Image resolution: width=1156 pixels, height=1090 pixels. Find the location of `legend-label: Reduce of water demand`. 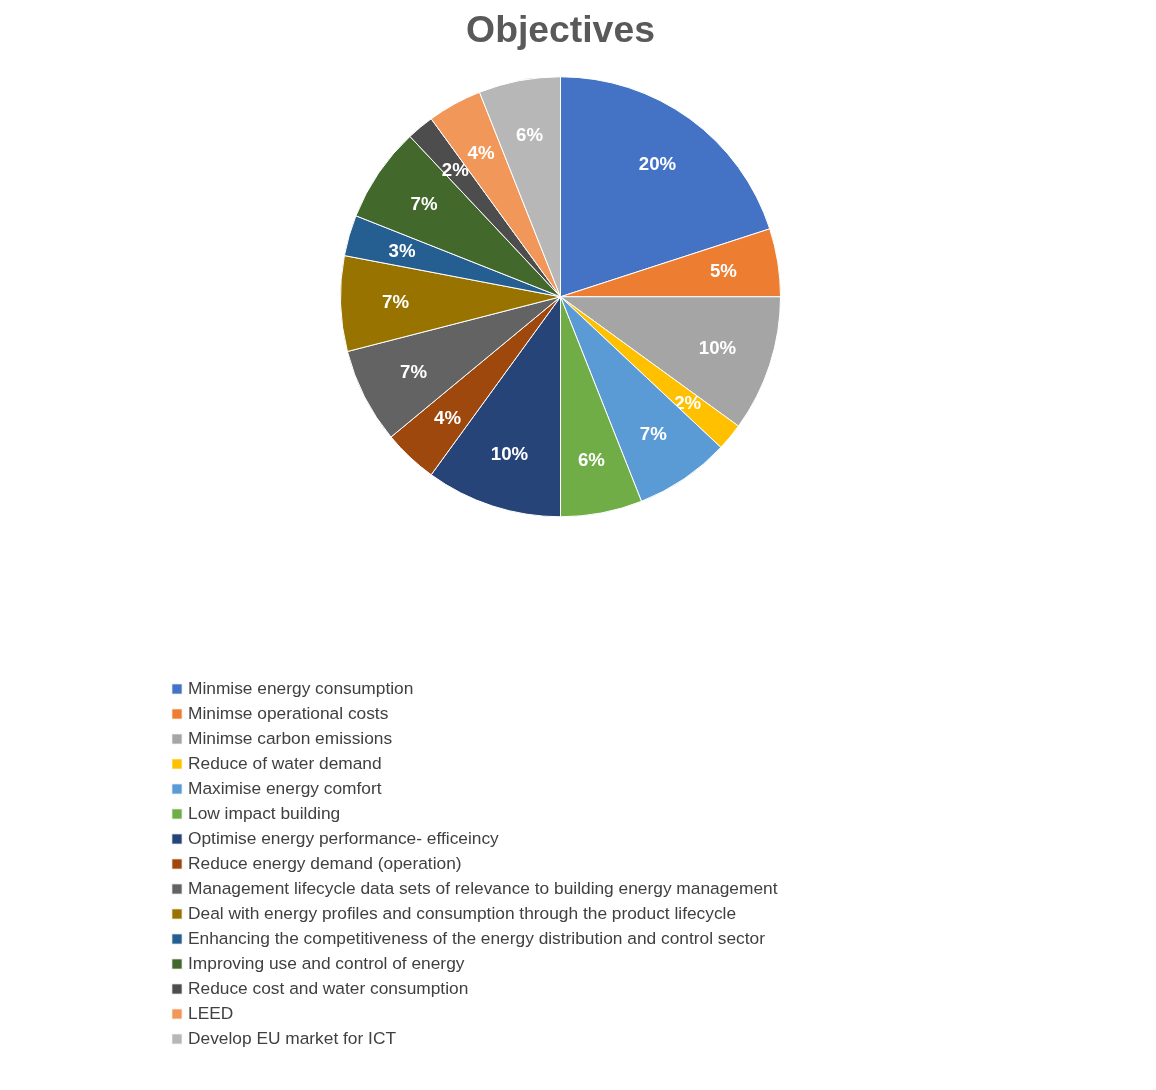

legend-label: Reduce of water demand is located at coordinates (285, 763).